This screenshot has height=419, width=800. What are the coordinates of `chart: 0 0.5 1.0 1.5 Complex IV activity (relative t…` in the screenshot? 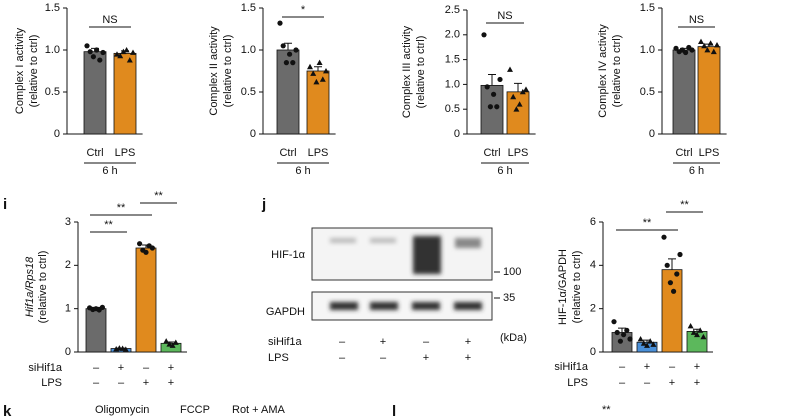 It's located at (662, 89).